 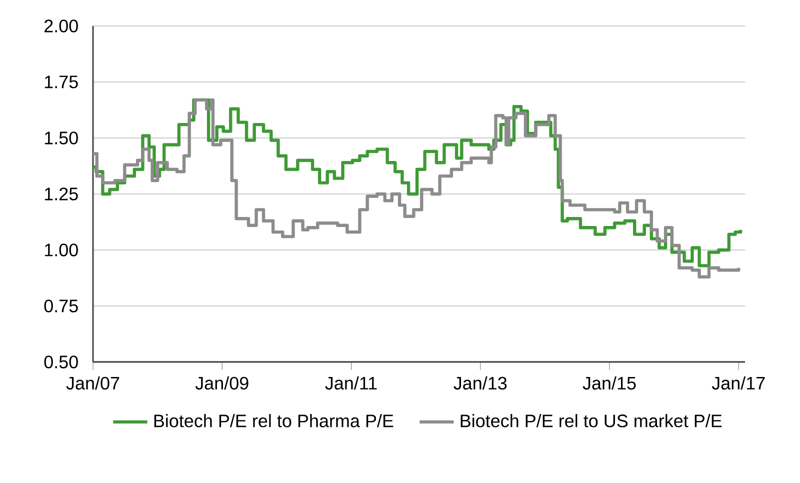 I want to click on y-tick-label: 1.50, so click(x=61, y=138).